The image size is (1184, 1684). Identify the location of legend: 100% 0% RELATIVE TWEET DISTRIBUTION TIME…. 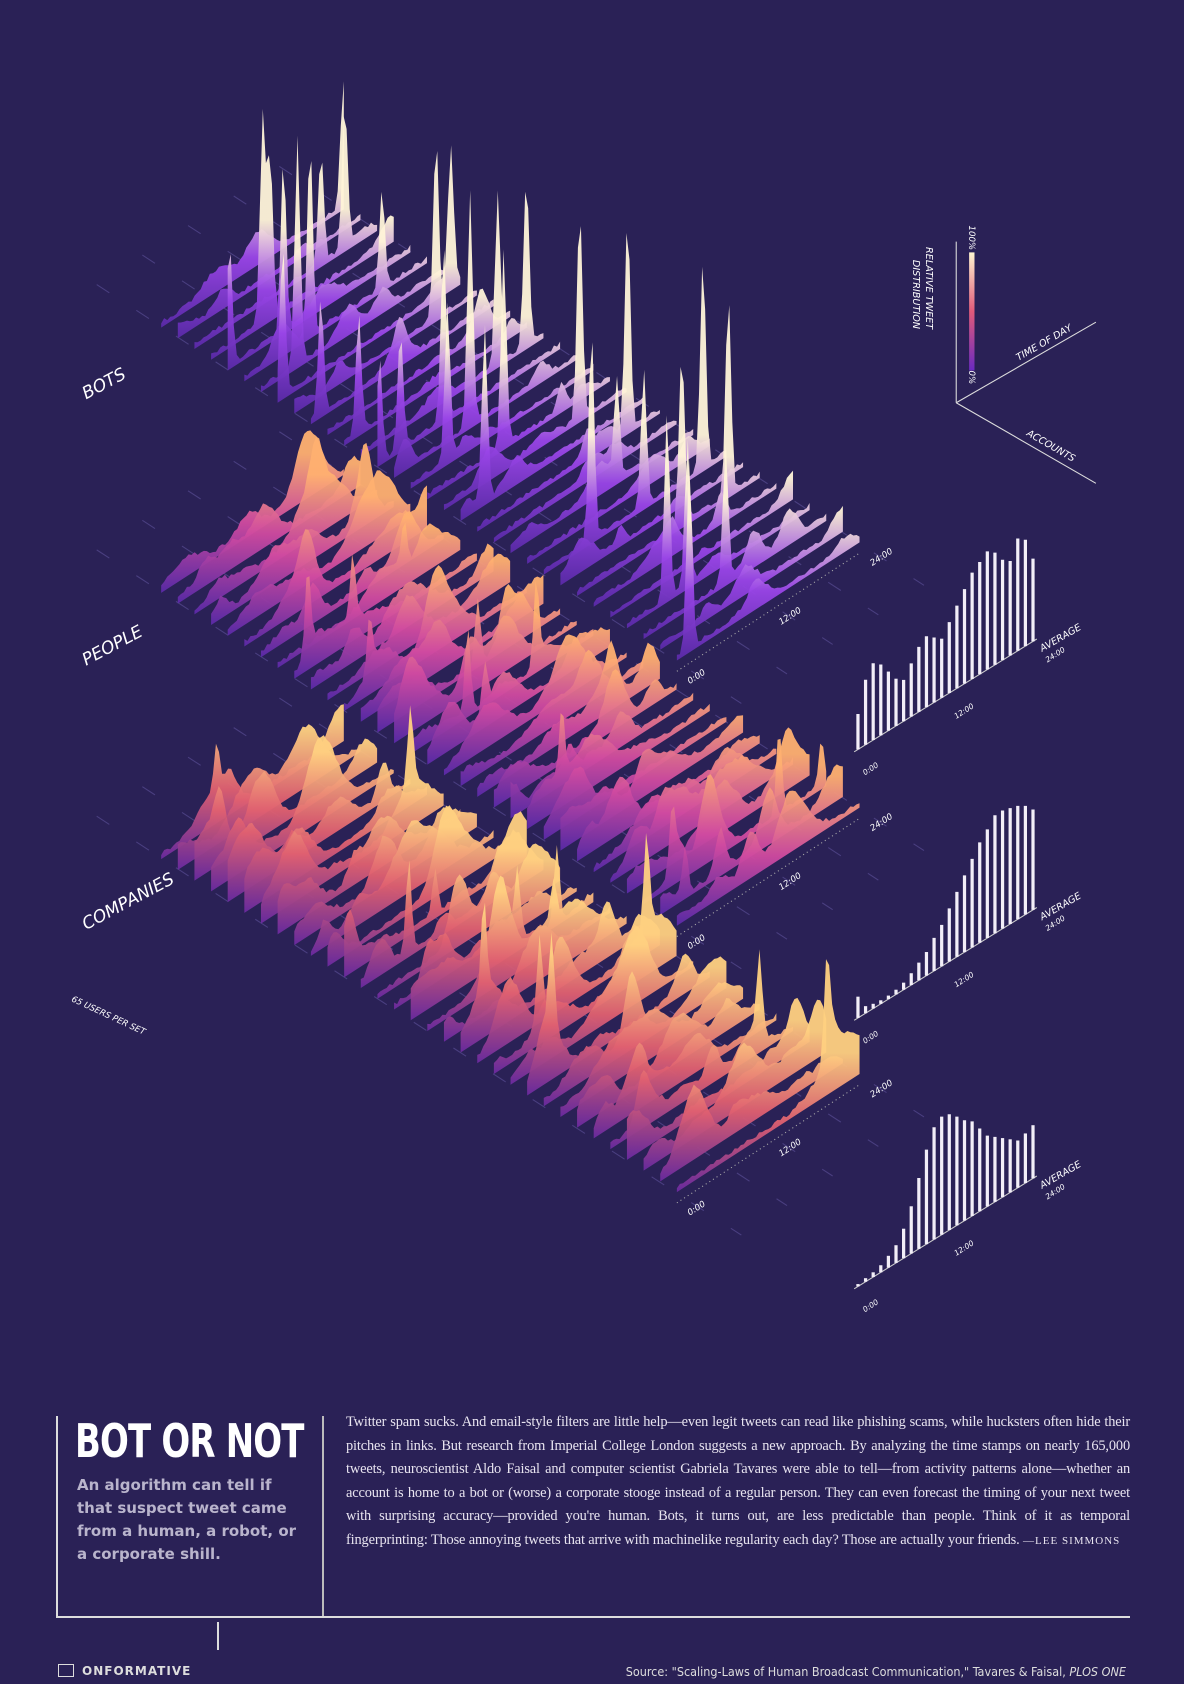
(1003, 355).